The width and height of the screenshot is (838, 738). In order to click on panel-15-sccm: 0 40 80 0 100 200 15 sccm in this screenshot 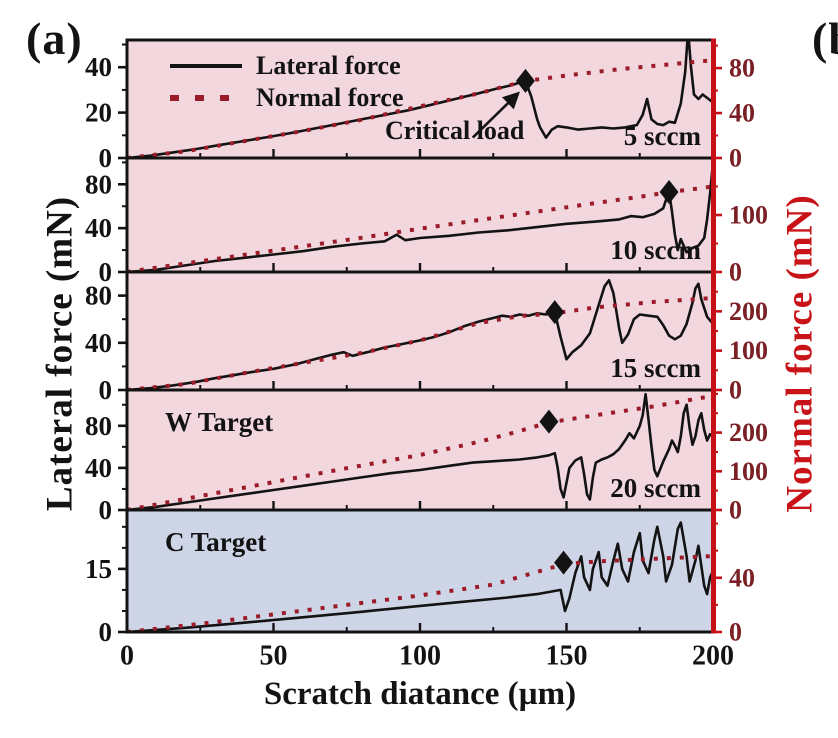, I will do `click(426, 337)`.